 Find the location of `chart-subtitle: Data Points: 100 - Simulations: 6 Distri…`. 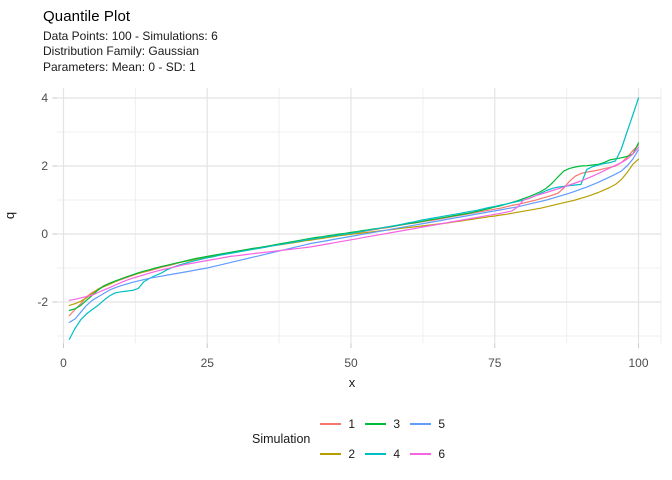

chart-subtitle: Data Points: 100 - Simulations: 6 Distri… is located at coordinates (130, 52).